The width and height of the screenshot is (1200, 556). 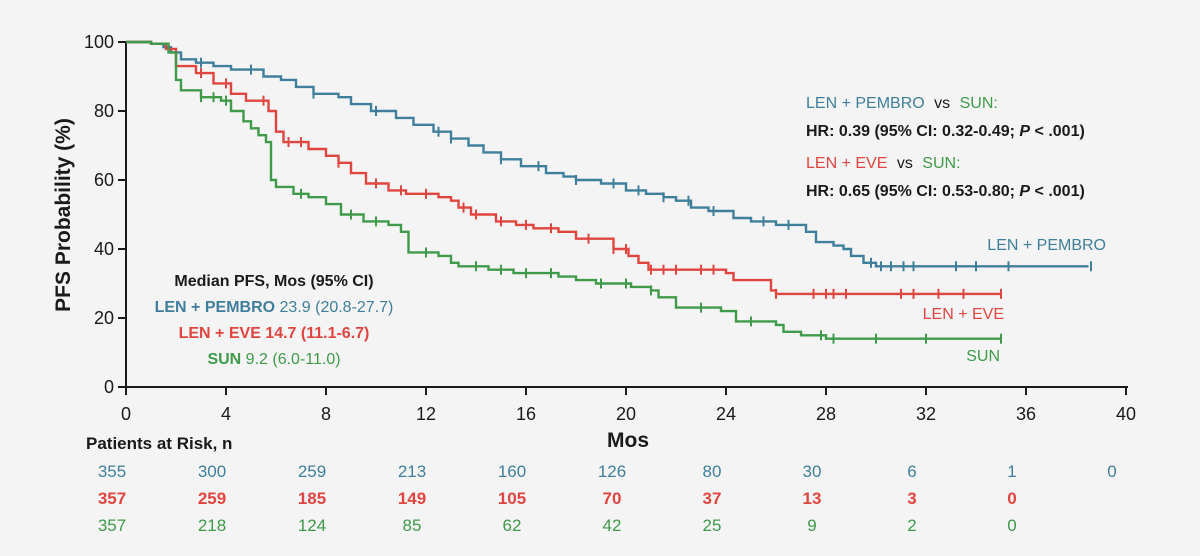 What do you see at coordinates (1011, 471) in the screenshot?
I see `at-risk-cell: 1` at bounding box center [1011, 471].